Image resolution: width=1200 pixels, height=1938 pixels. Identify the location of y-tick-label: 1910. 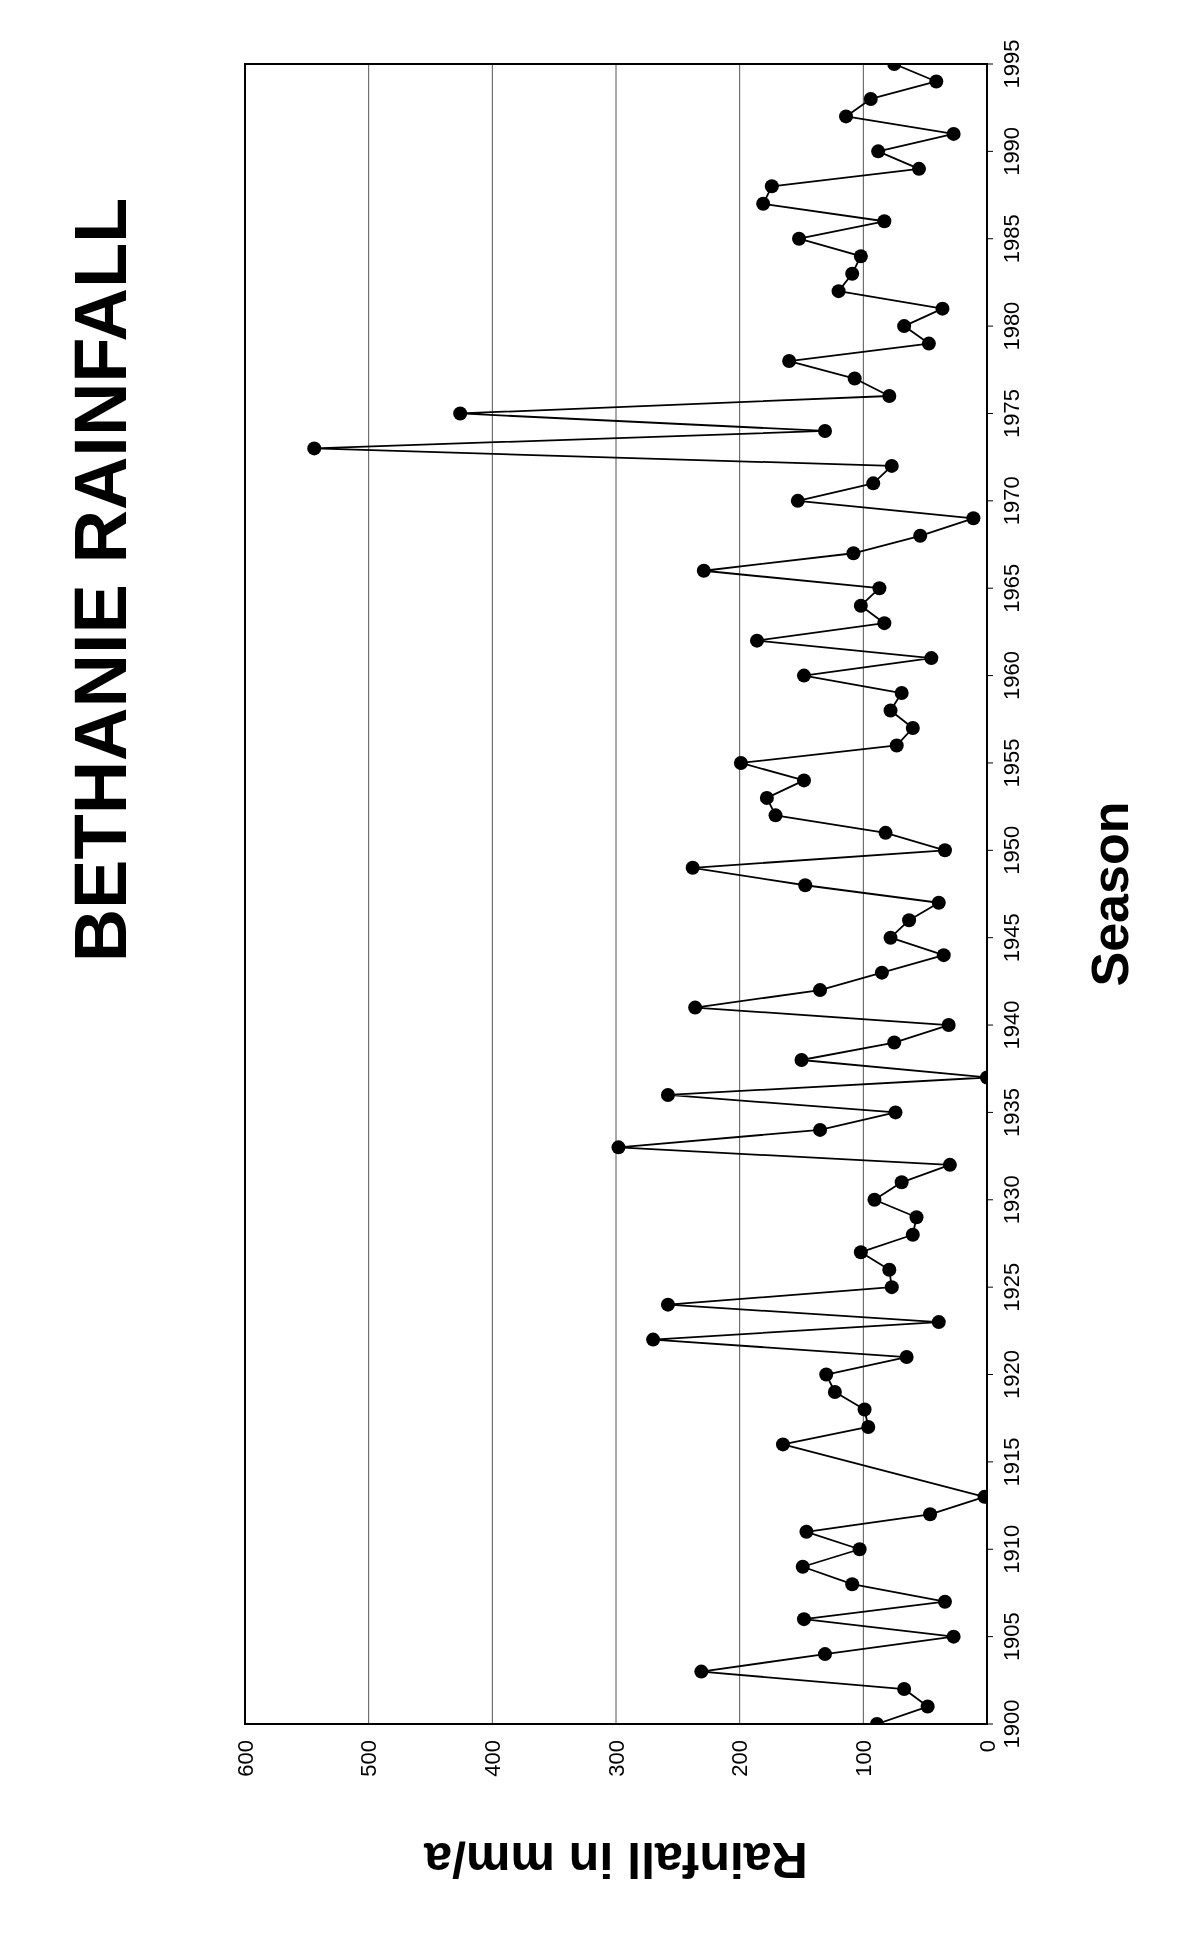
(1011, 1549).